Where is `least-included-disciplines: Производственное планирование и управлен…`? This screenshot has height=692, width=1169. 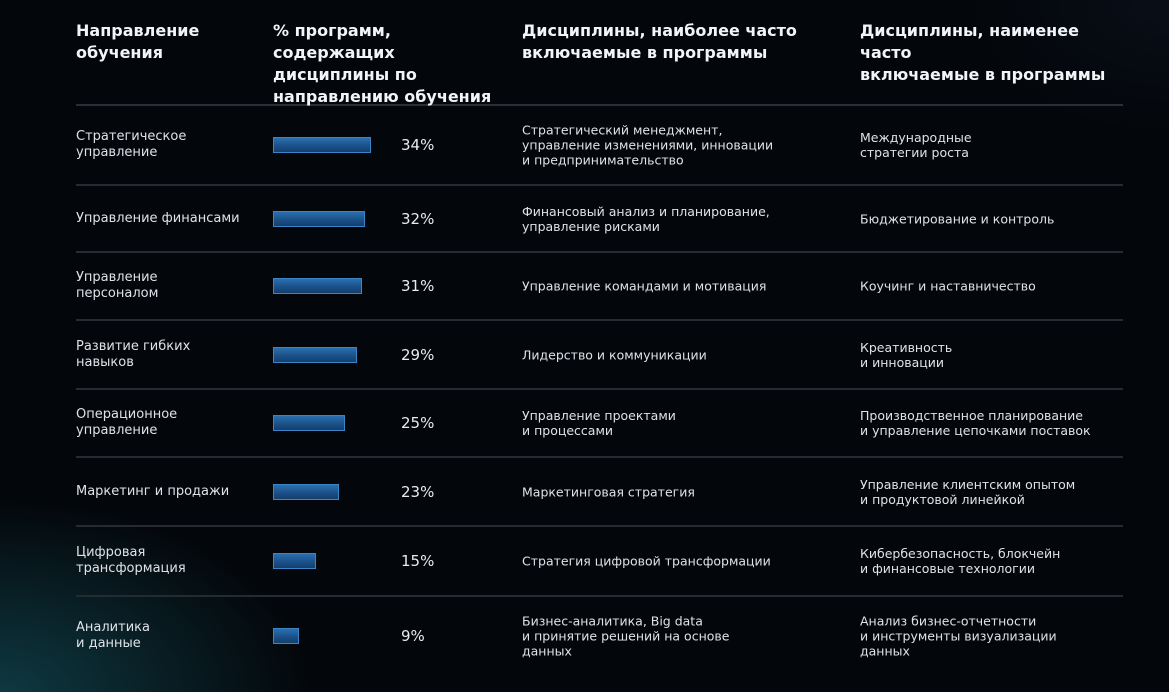
least-included-disciplines: Производственное планирование и управлен… is located at coordinates (975, 423).